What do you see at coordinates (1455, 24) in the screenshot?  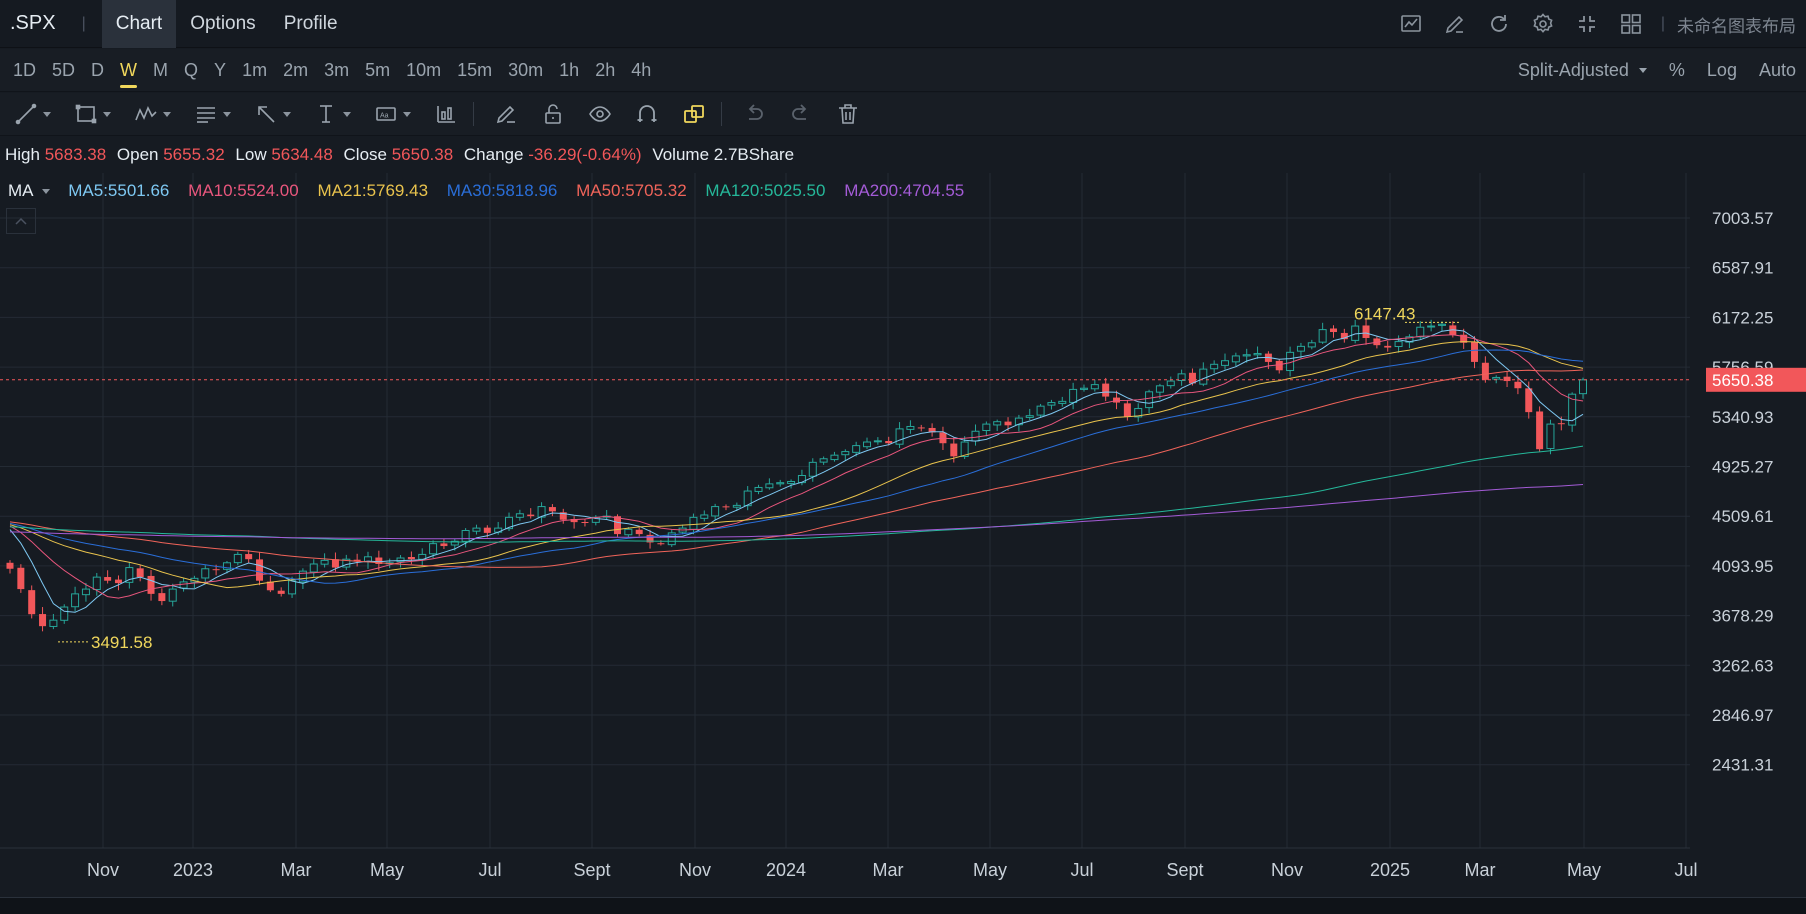 I see `draw-pen-icon` at bounding box center [1455, 24].